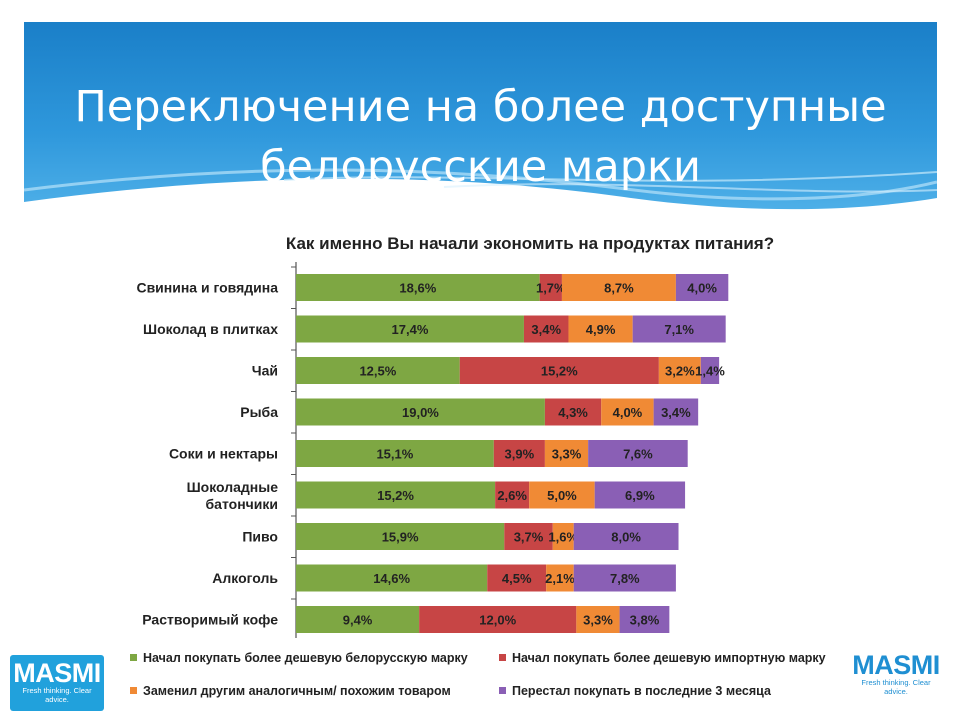  I want to click on data-label: 1,6%, so click(563, 537).